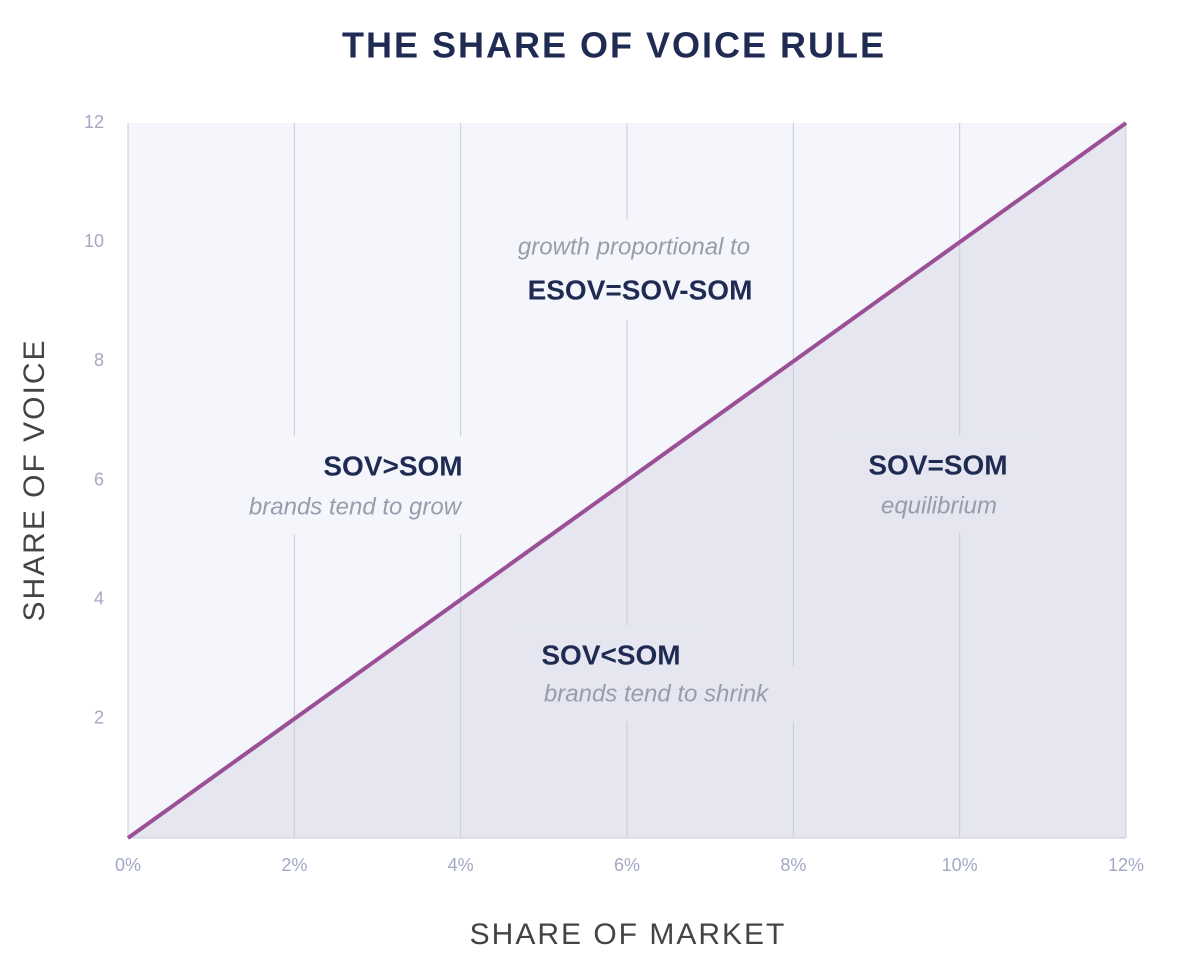  I want to click on y-tick-label: 2, so click(99, 718).